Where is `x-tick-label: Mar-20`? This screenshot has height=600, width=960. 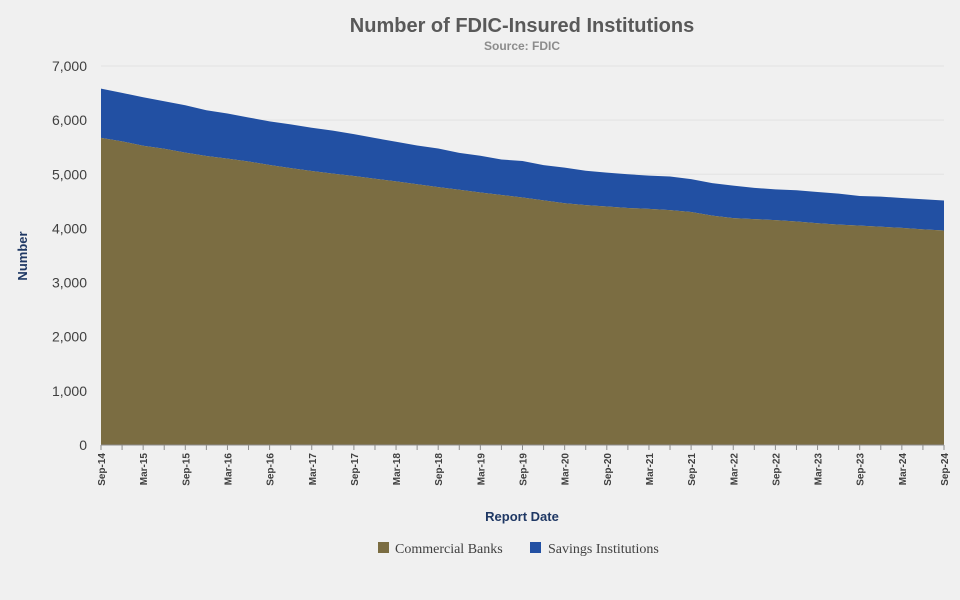 x-tick-label: Mar-20 is located at coordinates (566, 469).